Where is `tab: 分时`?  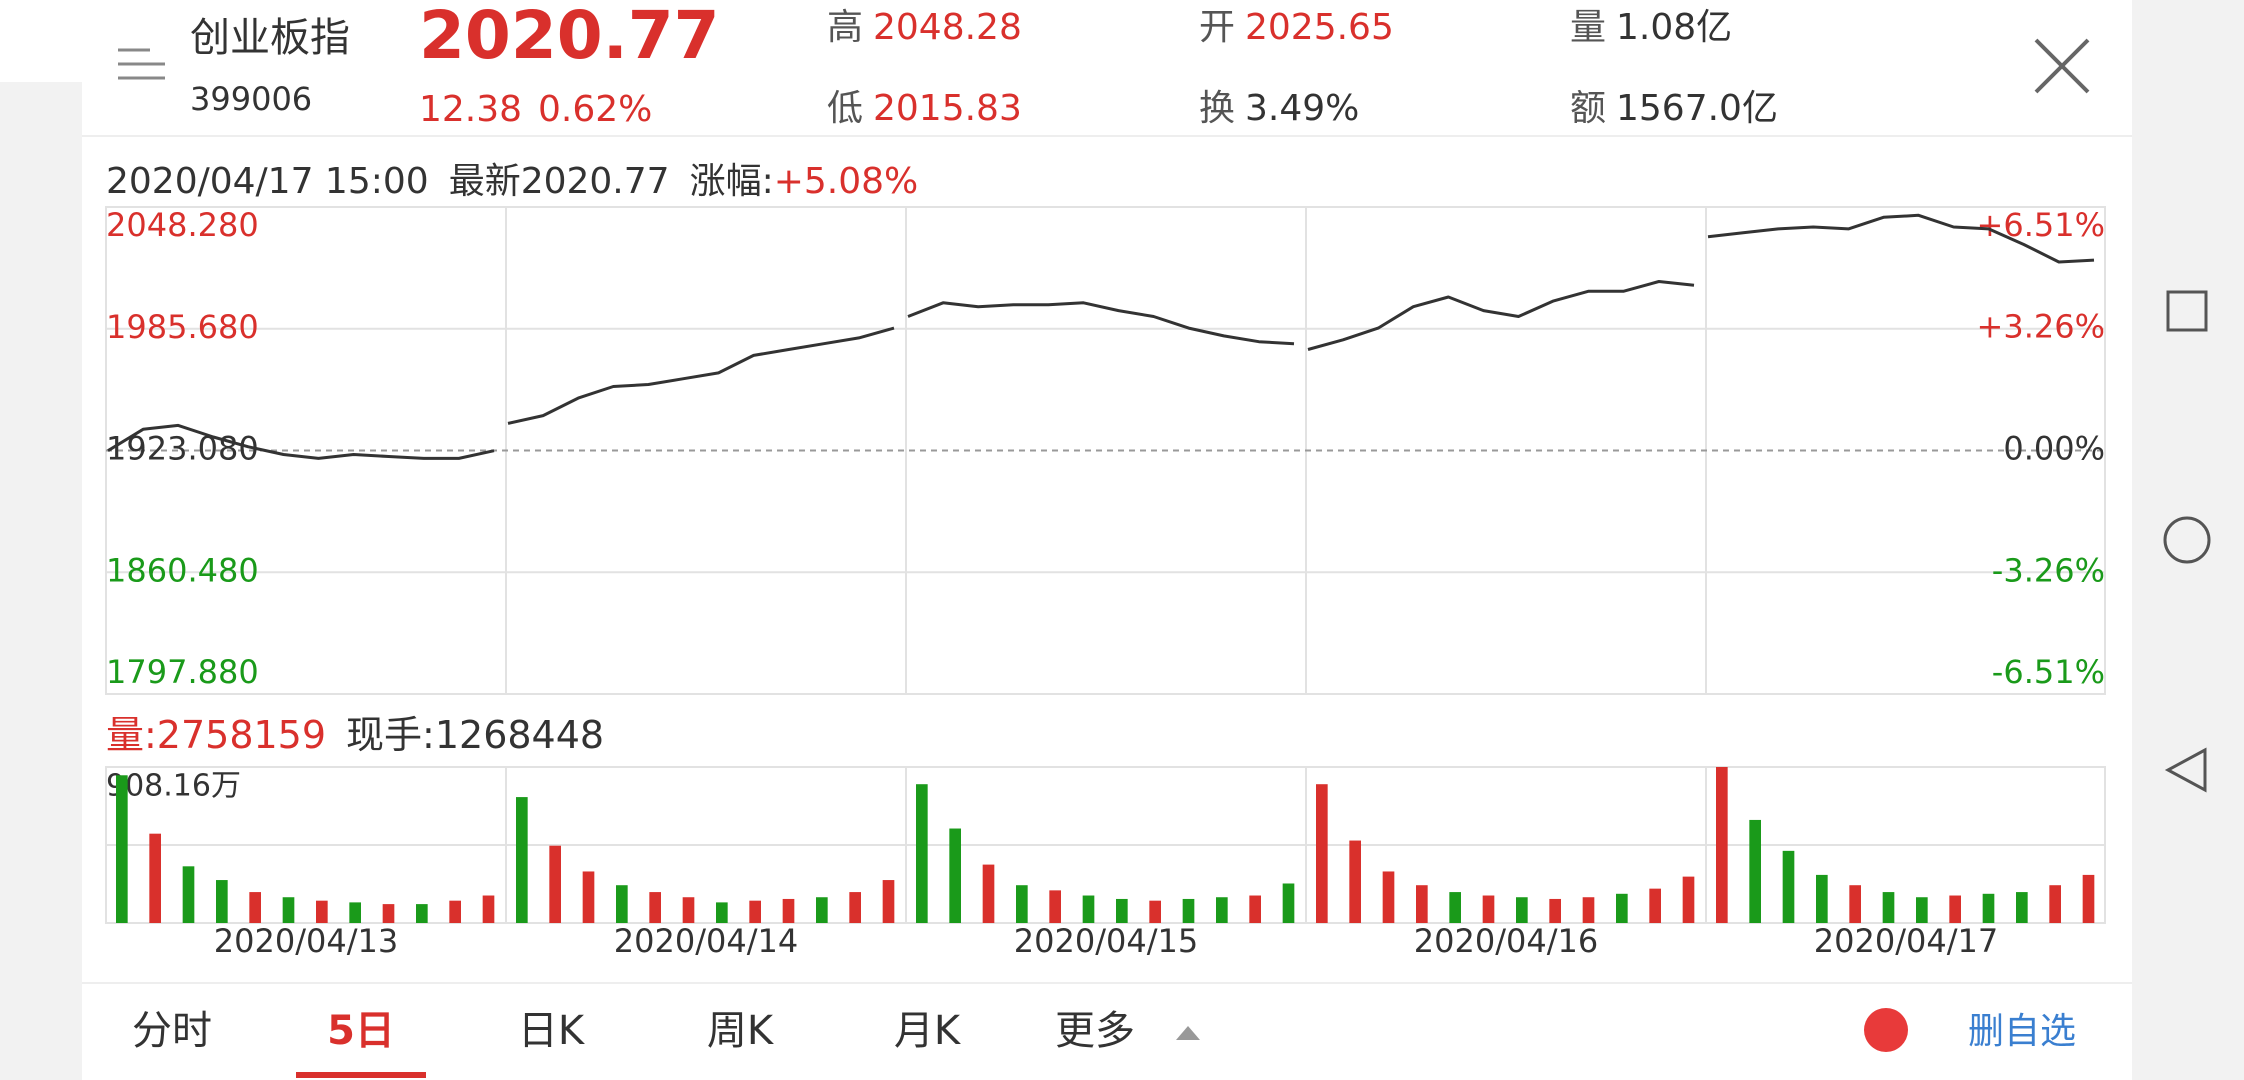
tab: 分时 is located at coordinates (172, 1031).